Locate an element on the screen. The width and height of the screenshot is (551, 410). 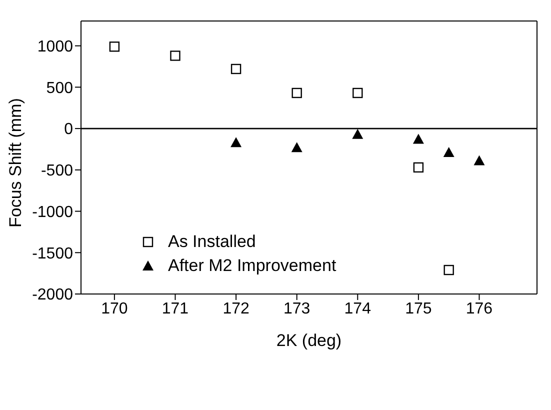
y-tick-label: -1000 is located at coordinates (53, 212).